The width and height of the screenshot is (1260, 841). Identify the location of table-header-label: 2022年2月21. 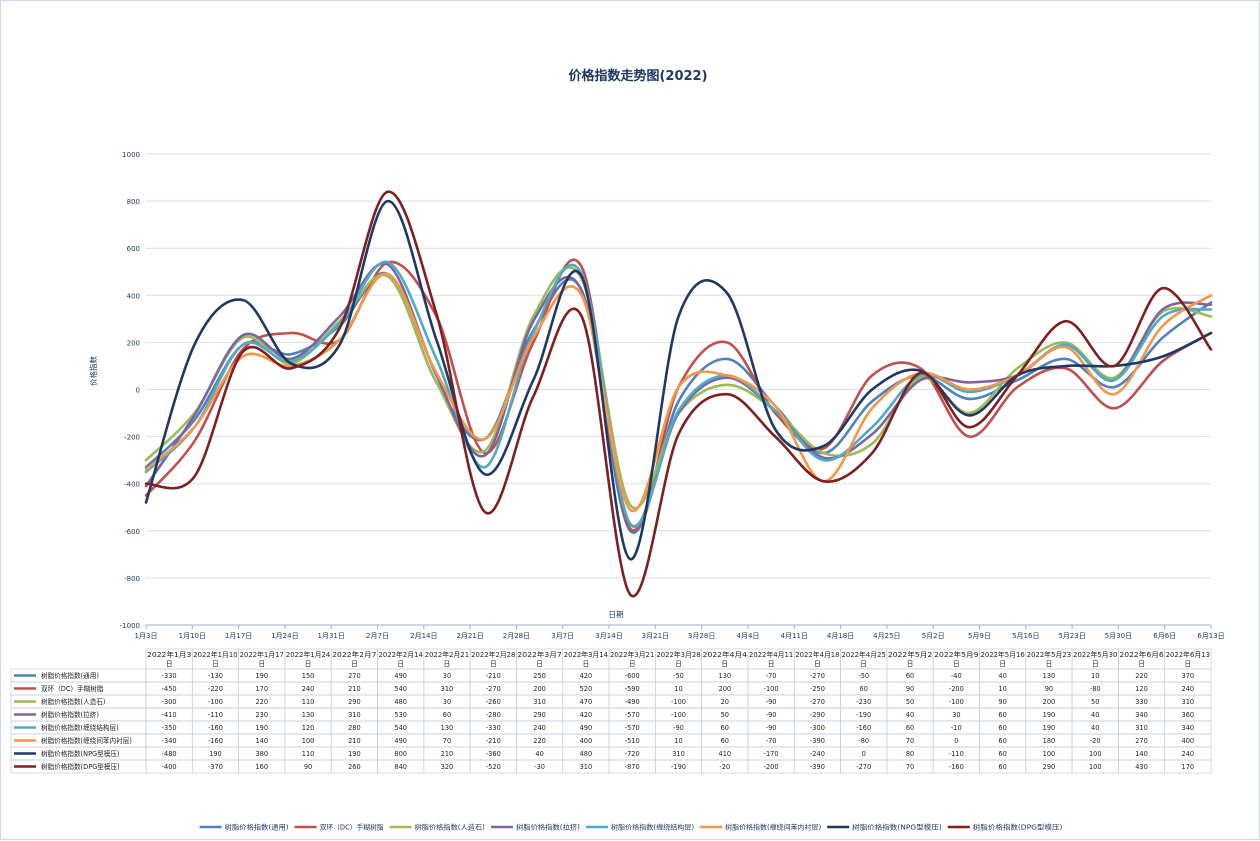
(447, 654).